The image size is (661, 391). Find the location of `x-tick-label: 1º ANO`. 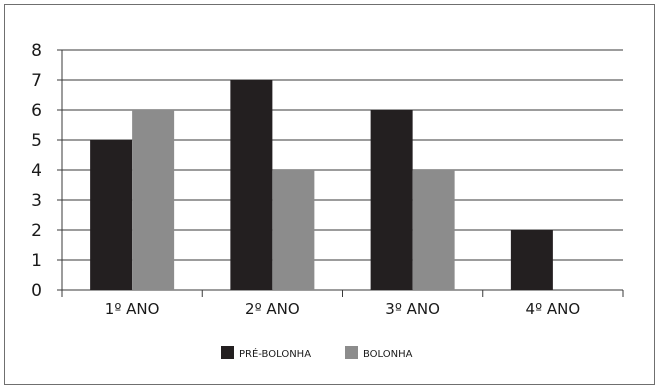

x-tick-label: 1º ANO is located at coordinates (132, 309).